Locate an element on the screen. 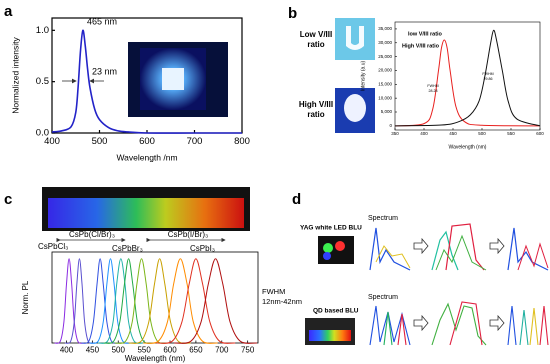 Image resolution: width=550 pixels, height=364 pixels. y-tick-label: 30,000 is located at coordinates (385, 42).